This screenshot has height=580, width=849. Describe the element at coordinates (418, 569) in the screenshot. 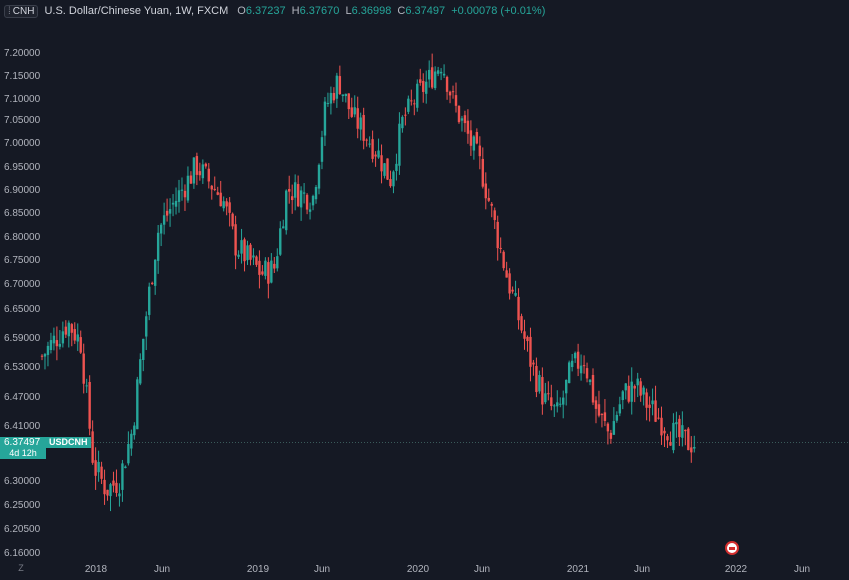

I see `x-tick-label: 2020` at that location.